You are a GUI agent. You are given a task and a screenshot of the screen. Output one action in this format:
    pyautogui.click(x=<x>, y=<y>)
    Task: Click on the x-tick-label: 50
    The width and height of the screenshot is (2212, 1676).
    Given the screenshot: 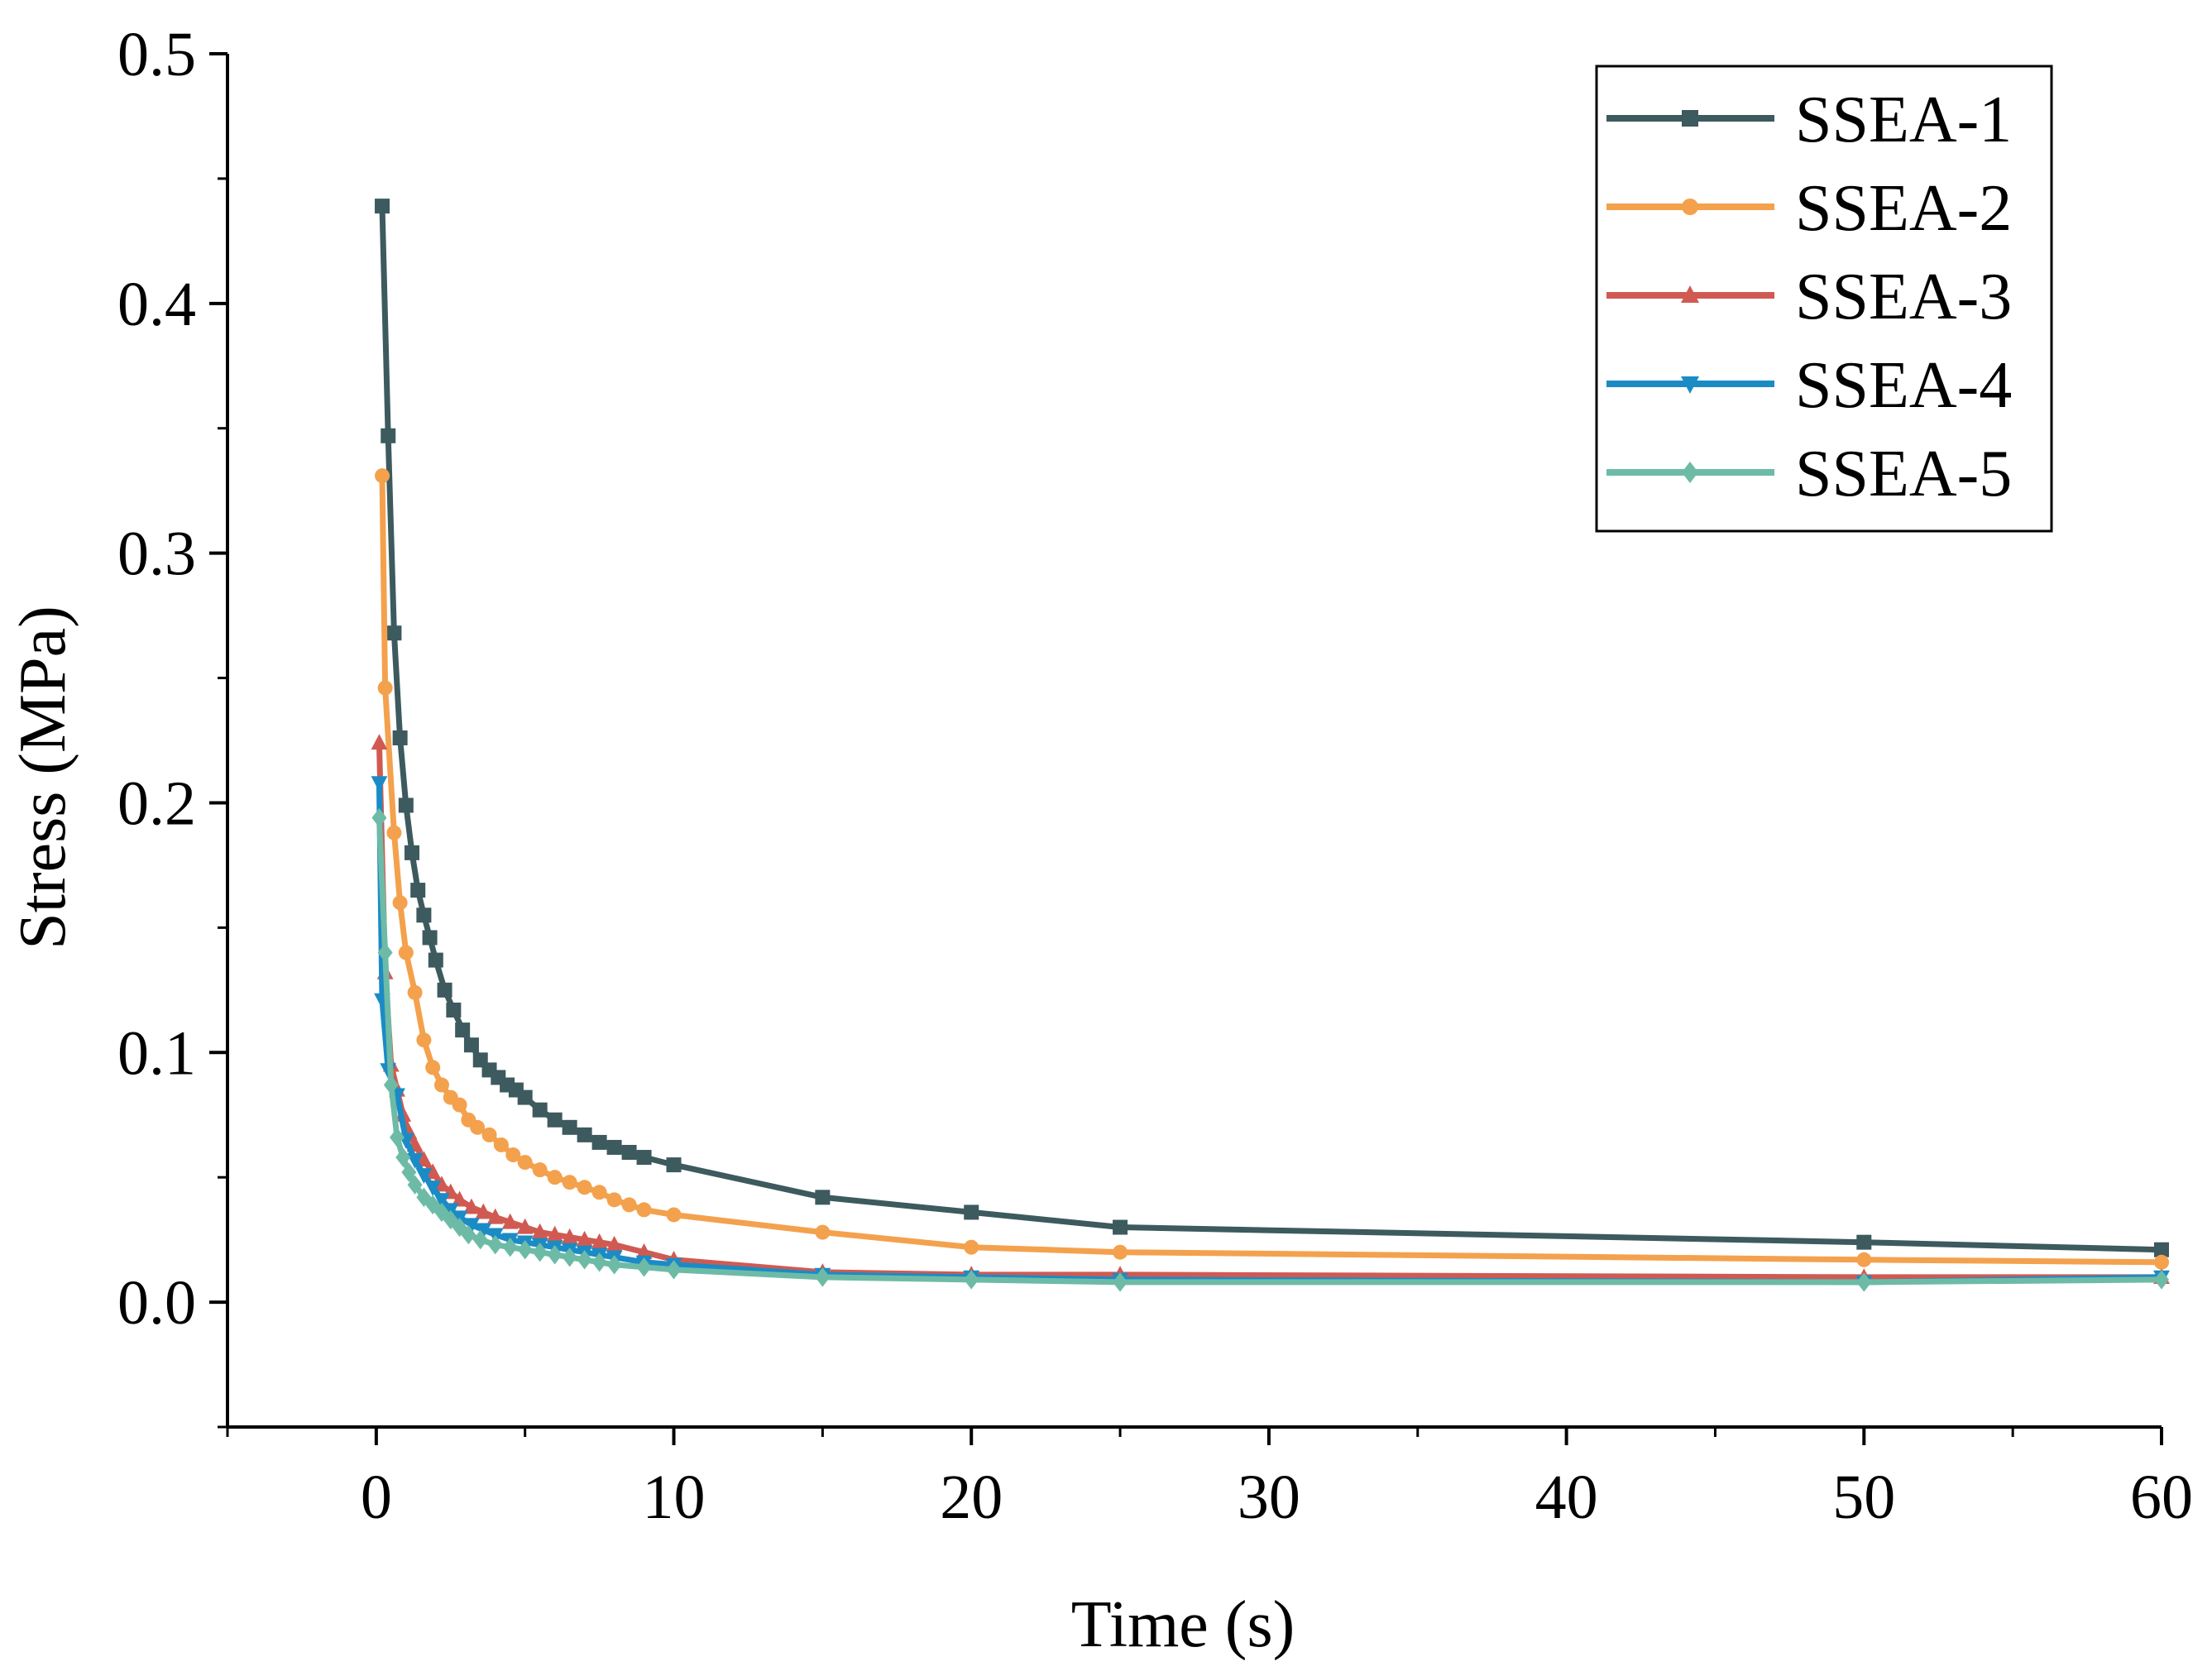 What is the action you would take?
    pyautogui.click(x=1863, y=1497)
    